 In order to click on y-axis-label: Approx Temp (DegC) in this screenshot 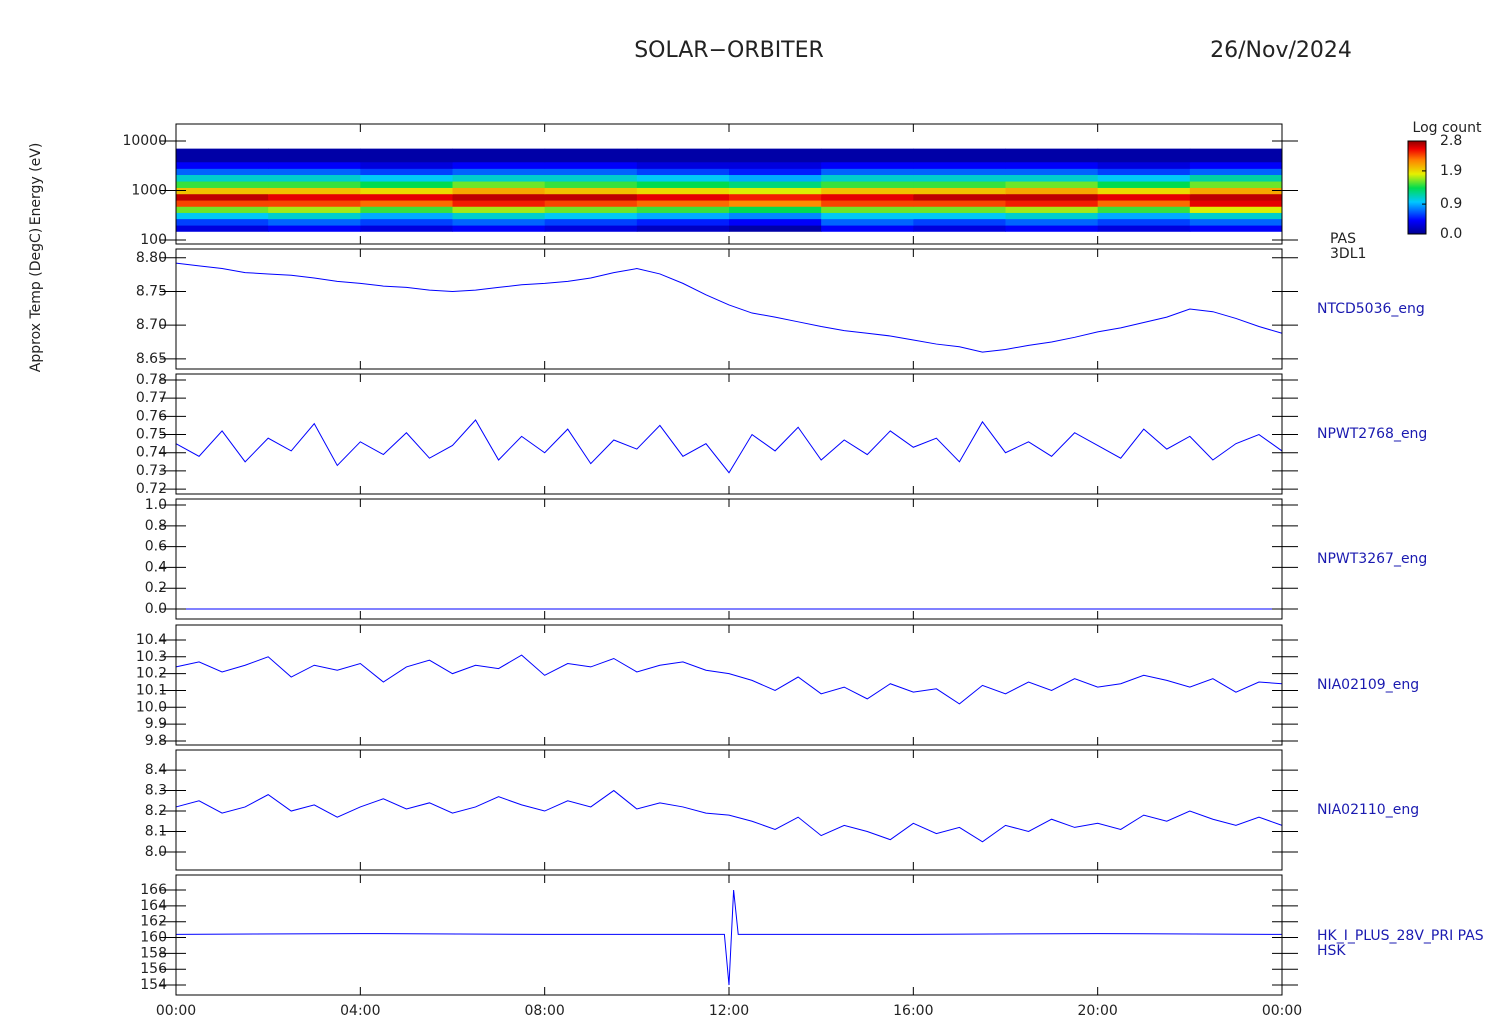, I will do `click(36, 300)`.